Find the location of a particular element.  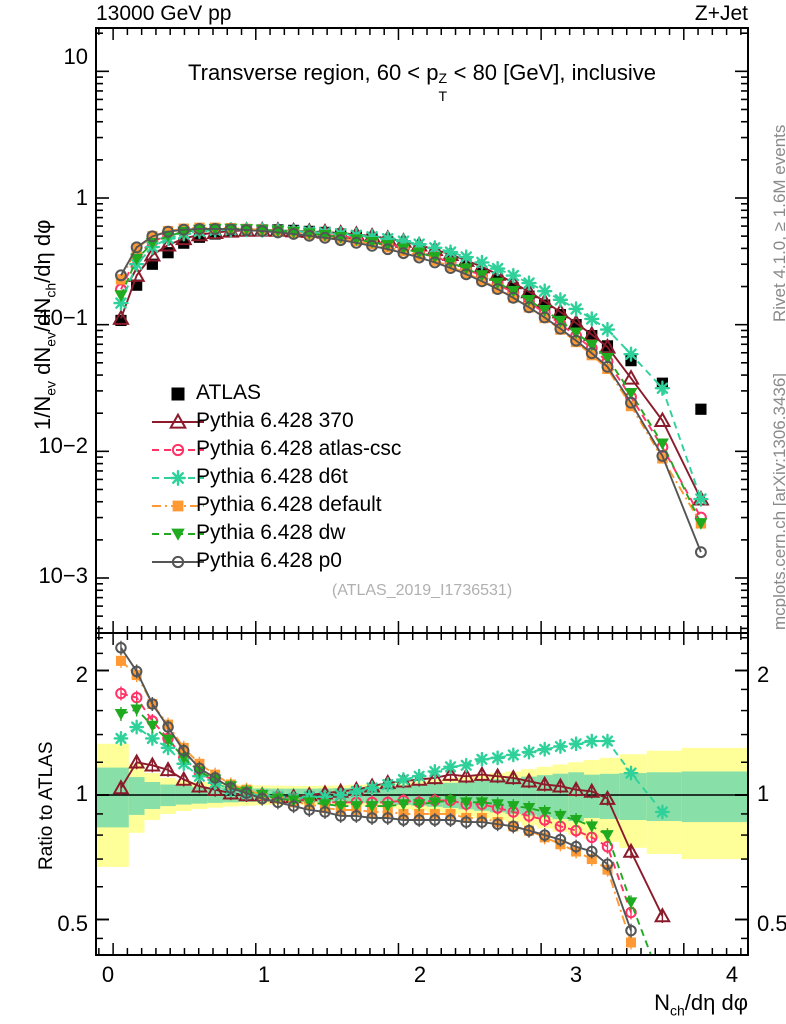

legend-label-atlas: ATLAS is located at coordinates (228, 392).